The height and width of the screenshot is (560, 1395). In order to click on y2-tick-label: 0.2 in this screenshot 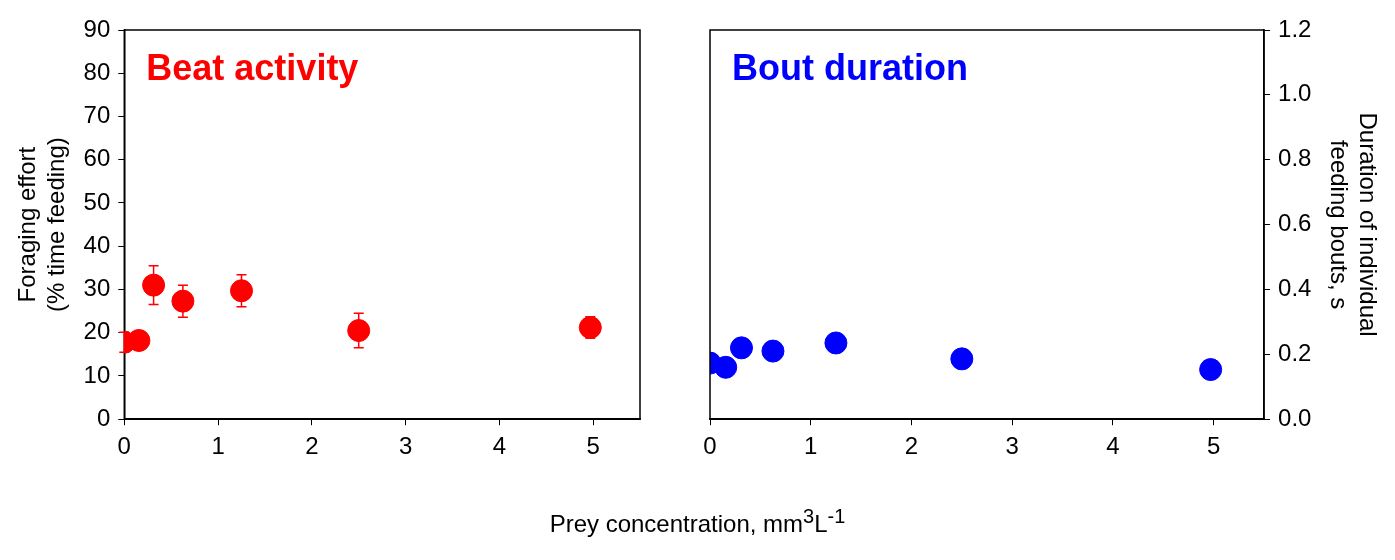, I will do `click(1295, 352)`.